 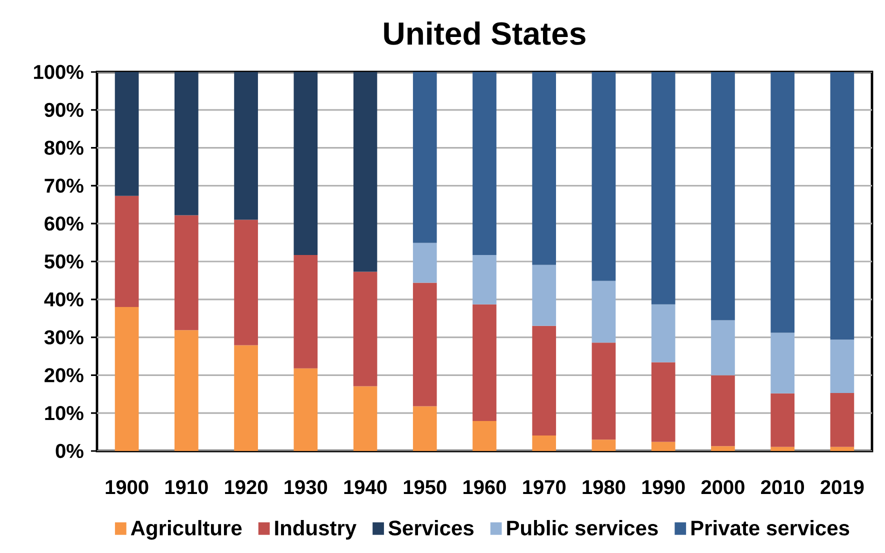 I want to click on x-tick-label: 2000, so click(x=722, y=487).